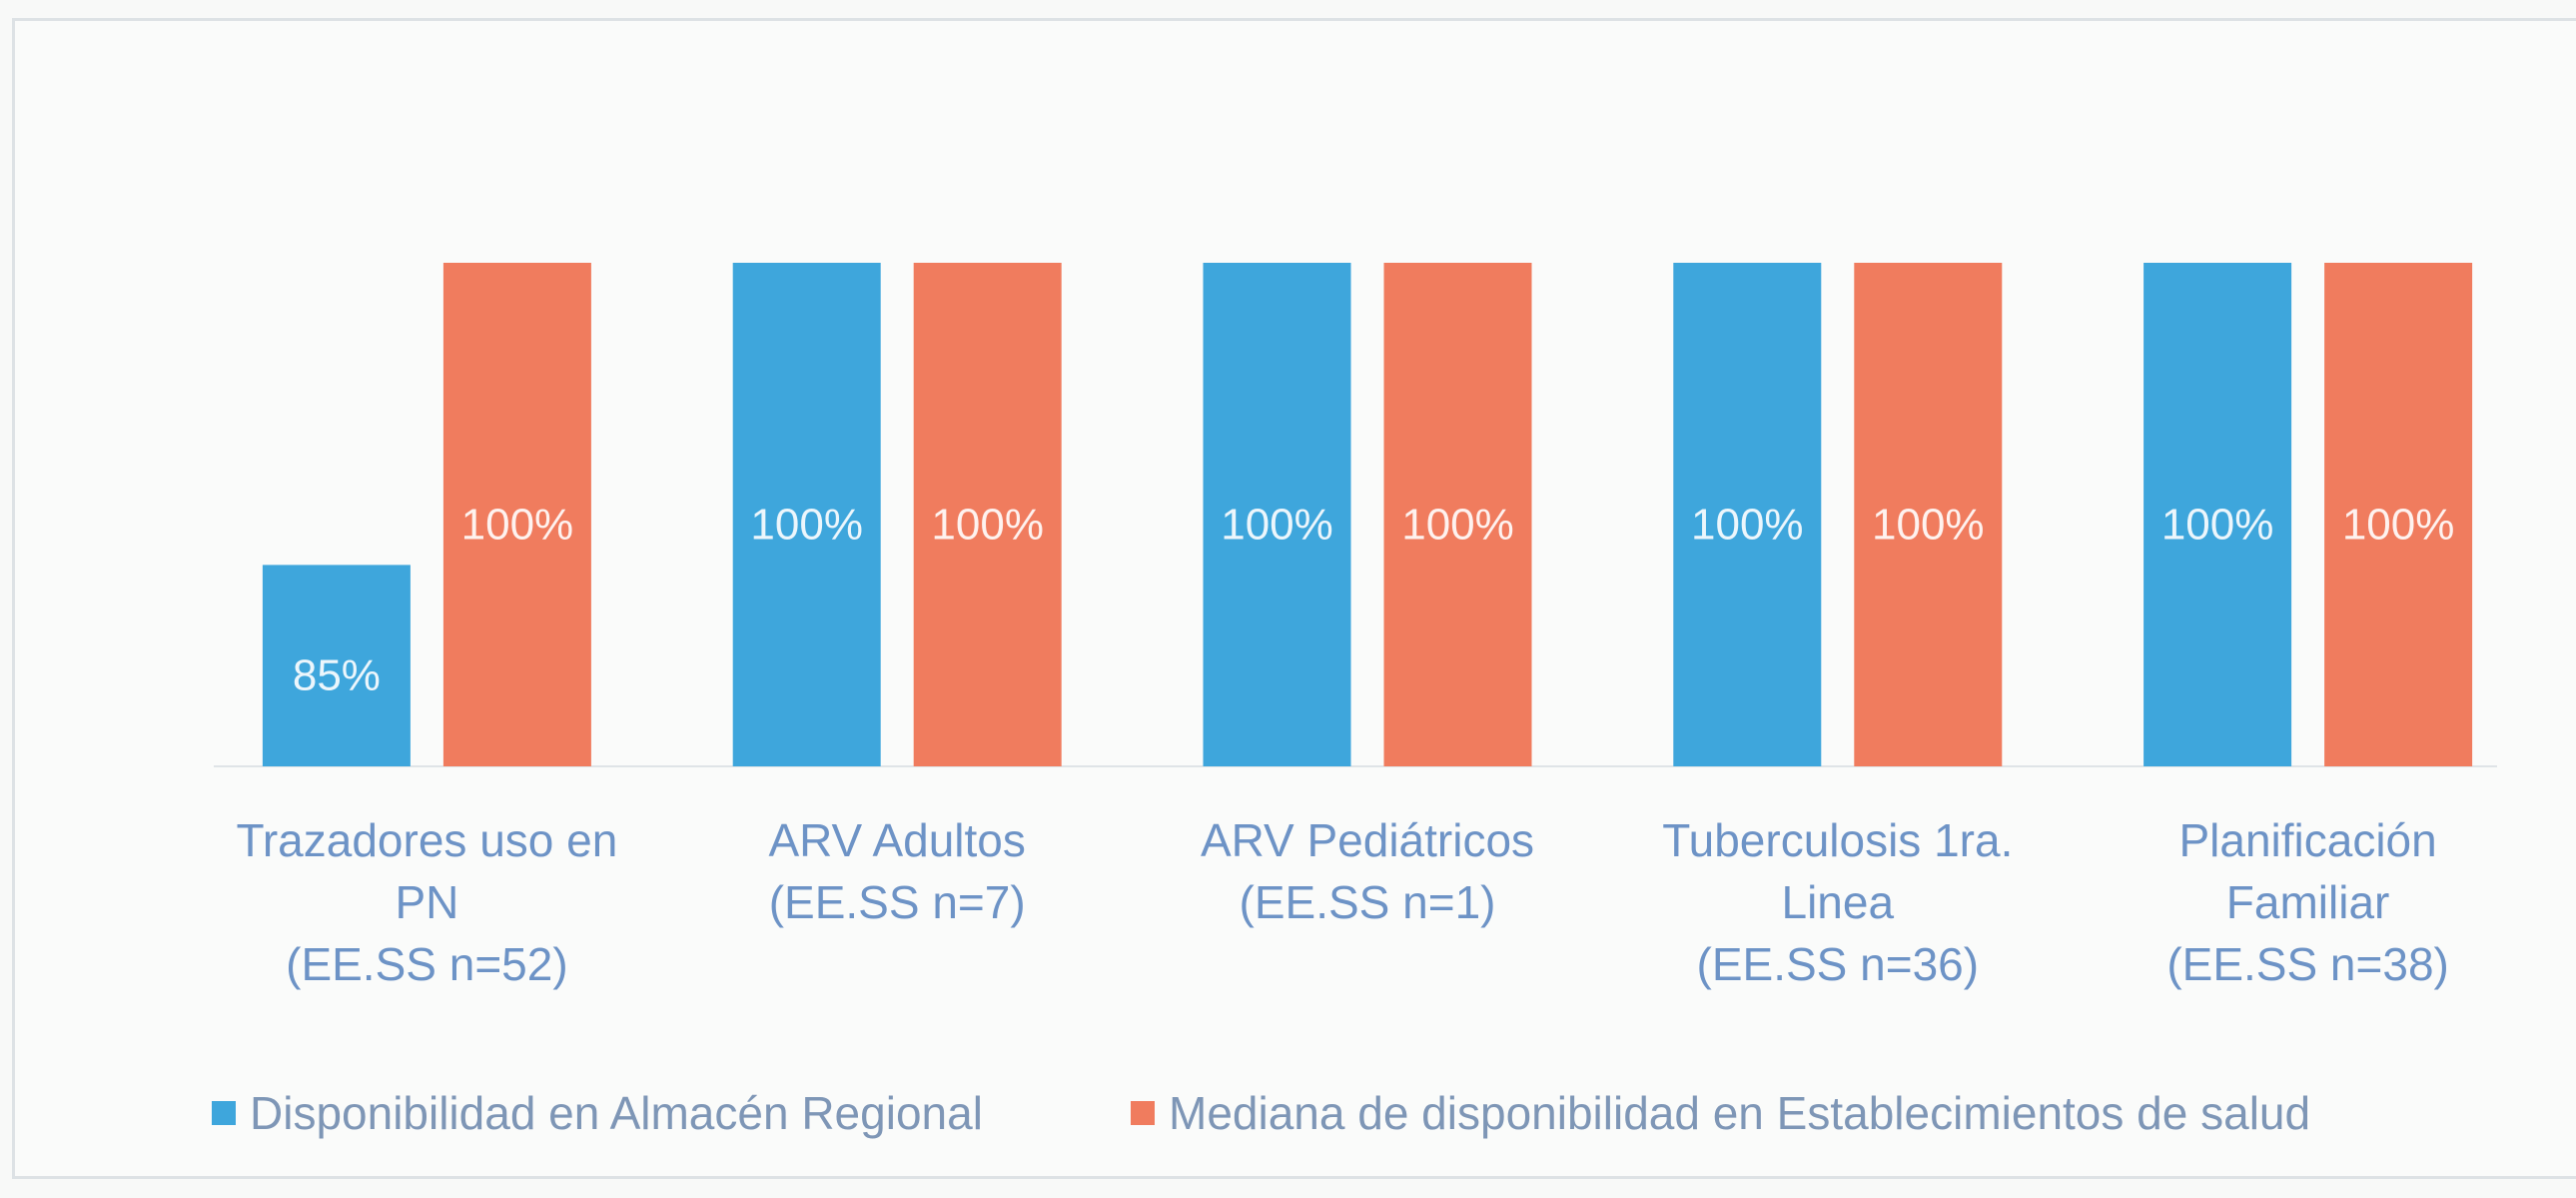  I want to click on data-label-series-1-category-4: 100%, so click(1748, 525).